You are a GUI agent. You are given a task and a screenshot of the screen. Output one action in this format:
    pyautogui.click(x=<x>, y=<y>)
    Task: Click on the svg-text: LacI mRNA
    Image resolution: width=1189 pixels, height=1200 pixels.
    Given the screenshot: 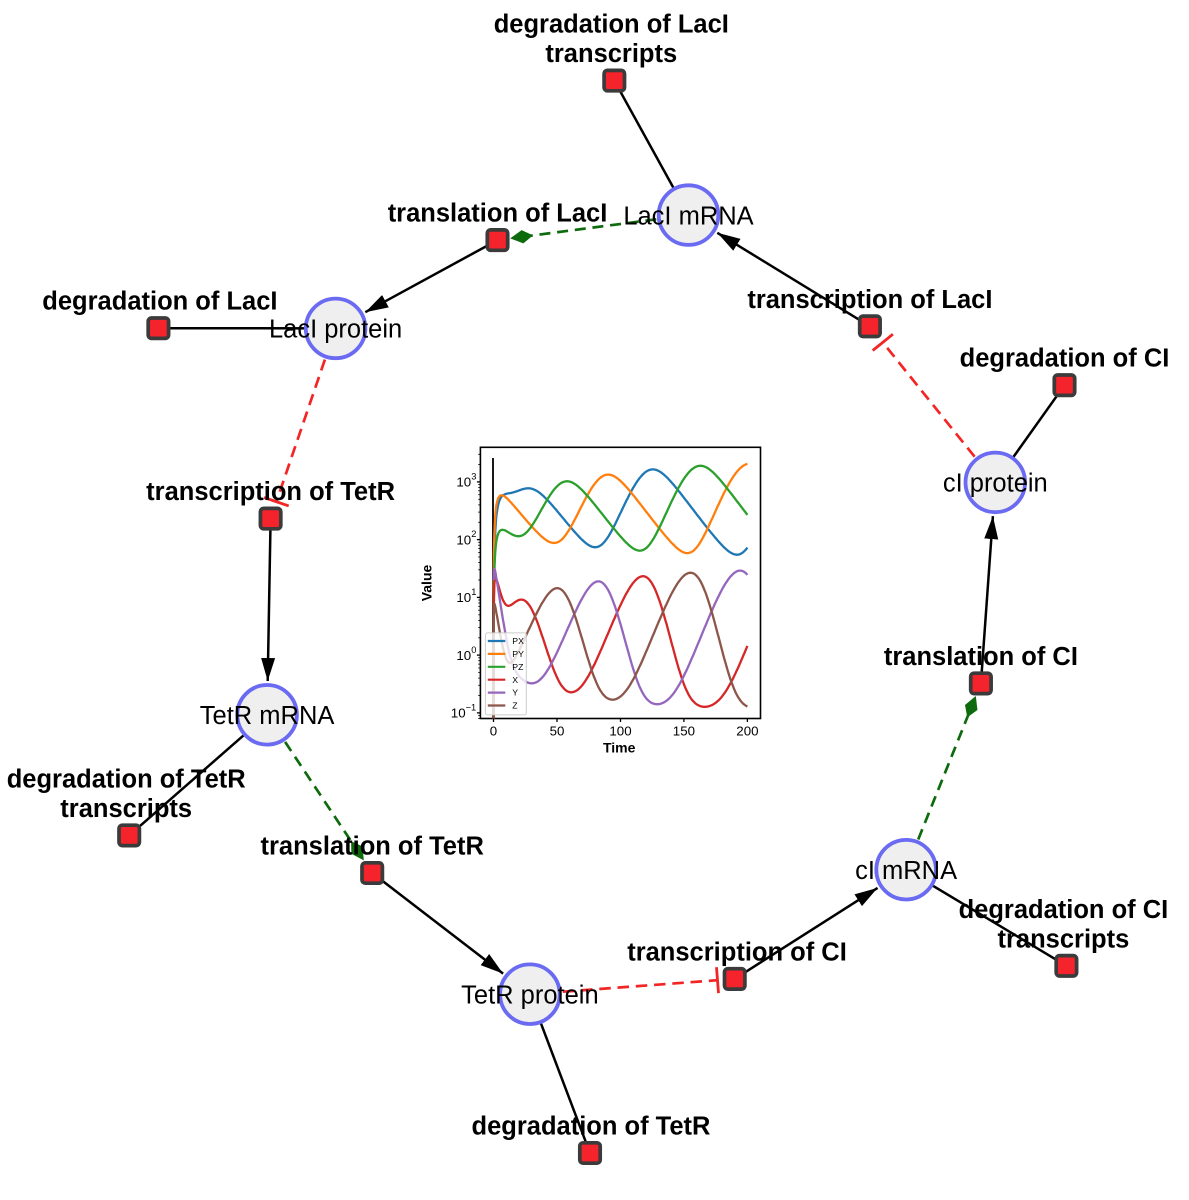 What is the action you would take?
    pyautogui.click(x=688, y=216)
    